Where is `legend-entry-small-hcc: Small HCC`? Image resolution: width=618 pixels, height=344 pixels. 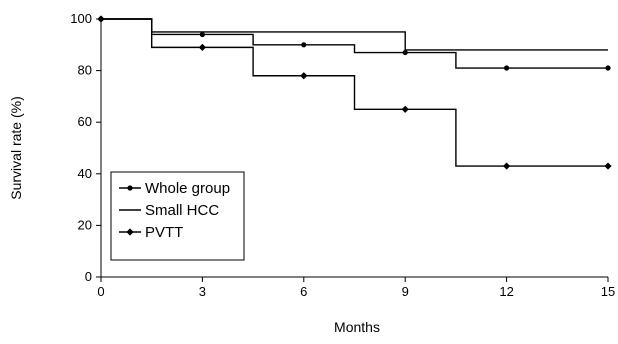 legend-entry-small-hcc: Small HCC is located at coordinates (169, 210).